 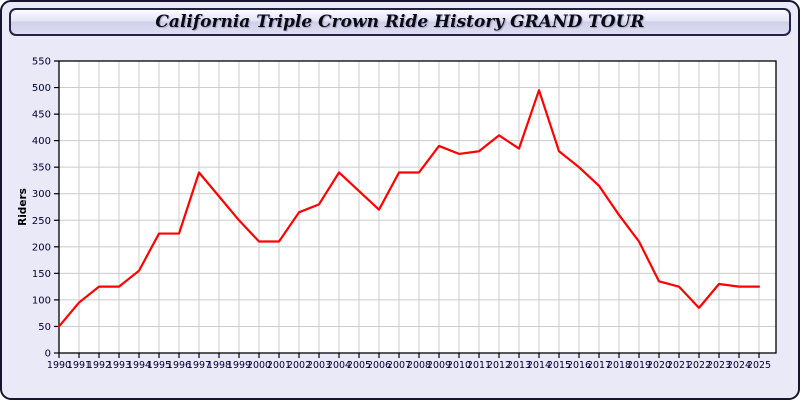 What do you see at coordinates (279, 365) in the screenshot?
I see `x-axis-tick-label: 2001` at bounding box center [279, 365].